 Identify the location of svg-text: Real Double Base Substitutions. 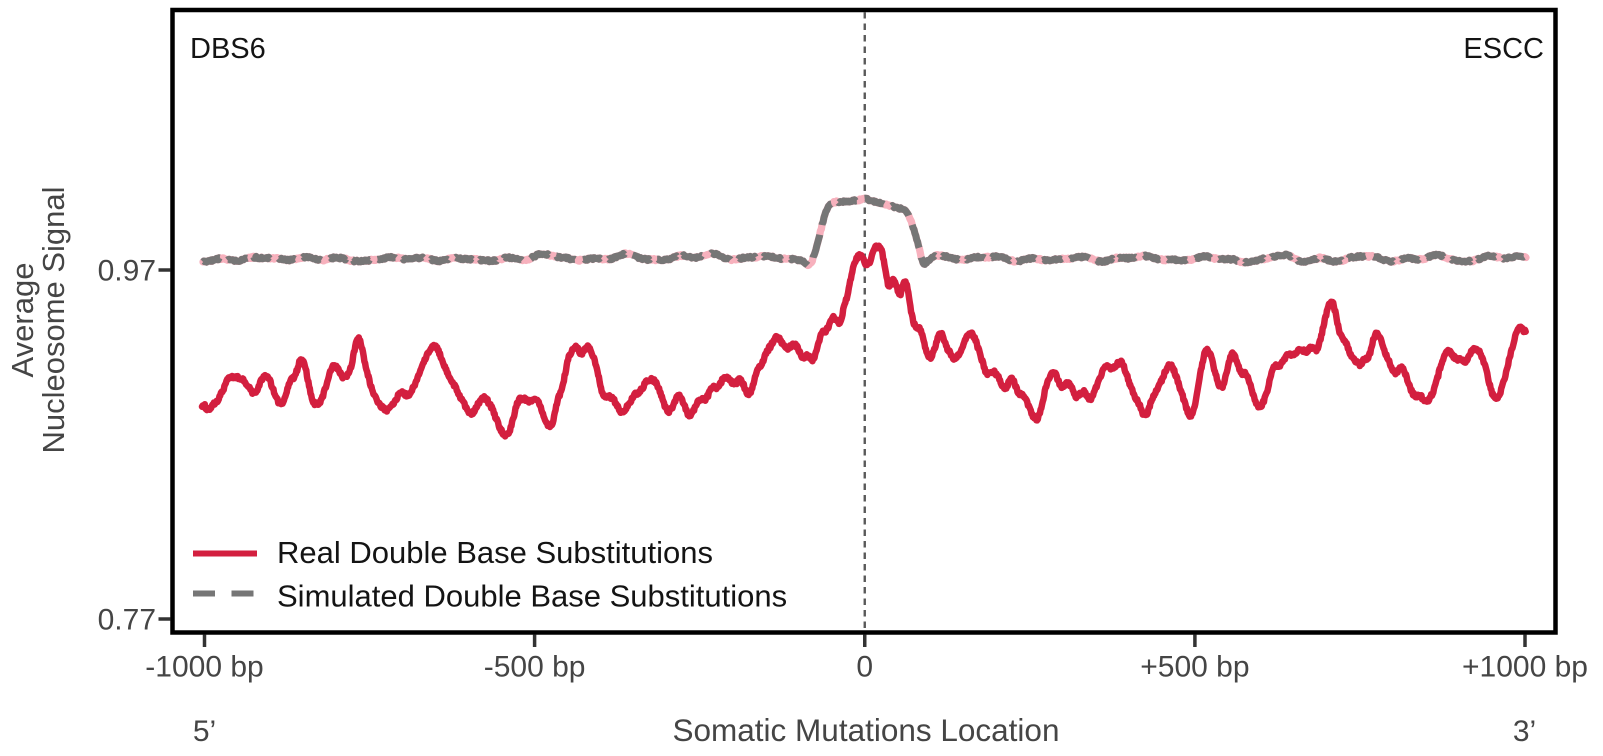
(495, 552).